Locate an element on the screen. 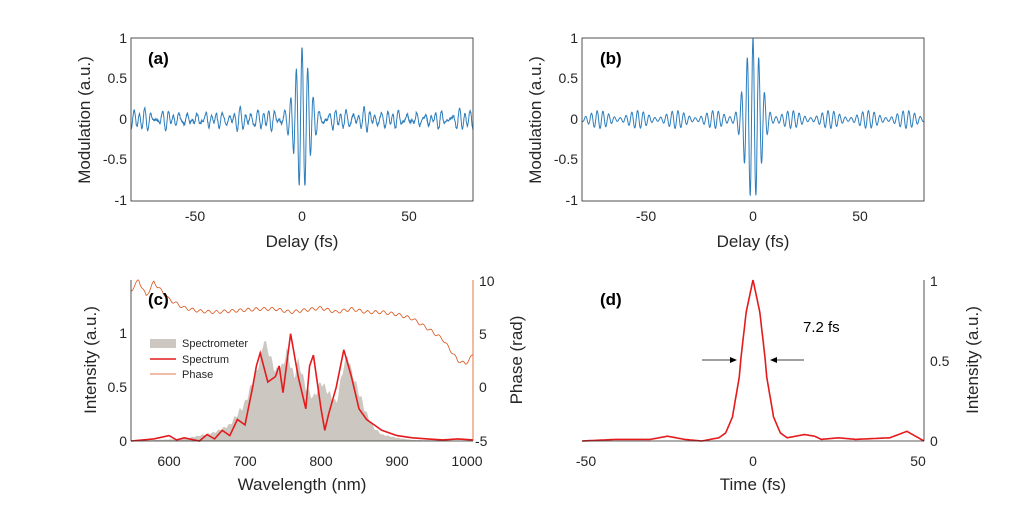 The height and width of the screenshot is (509, 1024). x-tick-label: 1000 is located at coordinates (466, 461).